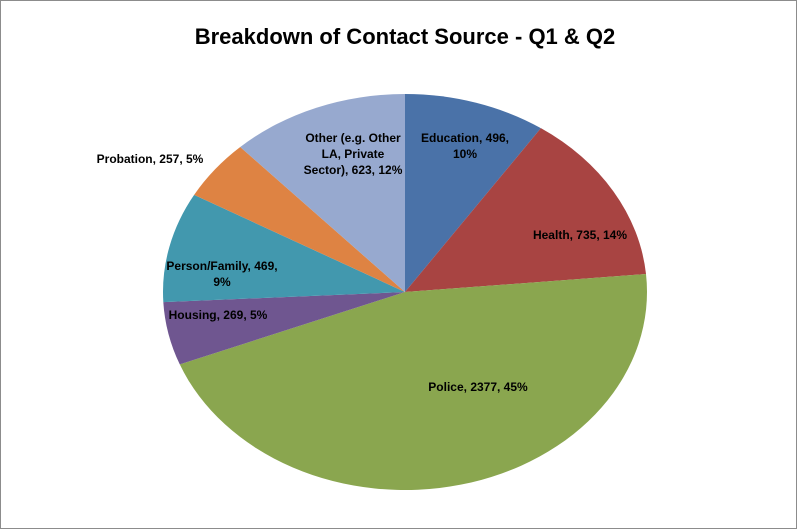 This screenshot has width=797, height=529. What do you see at coordinates (353, 138) in the screenshot?
I see `data-label-line: Other (e.g. Other` at bounding box center [353, 138].